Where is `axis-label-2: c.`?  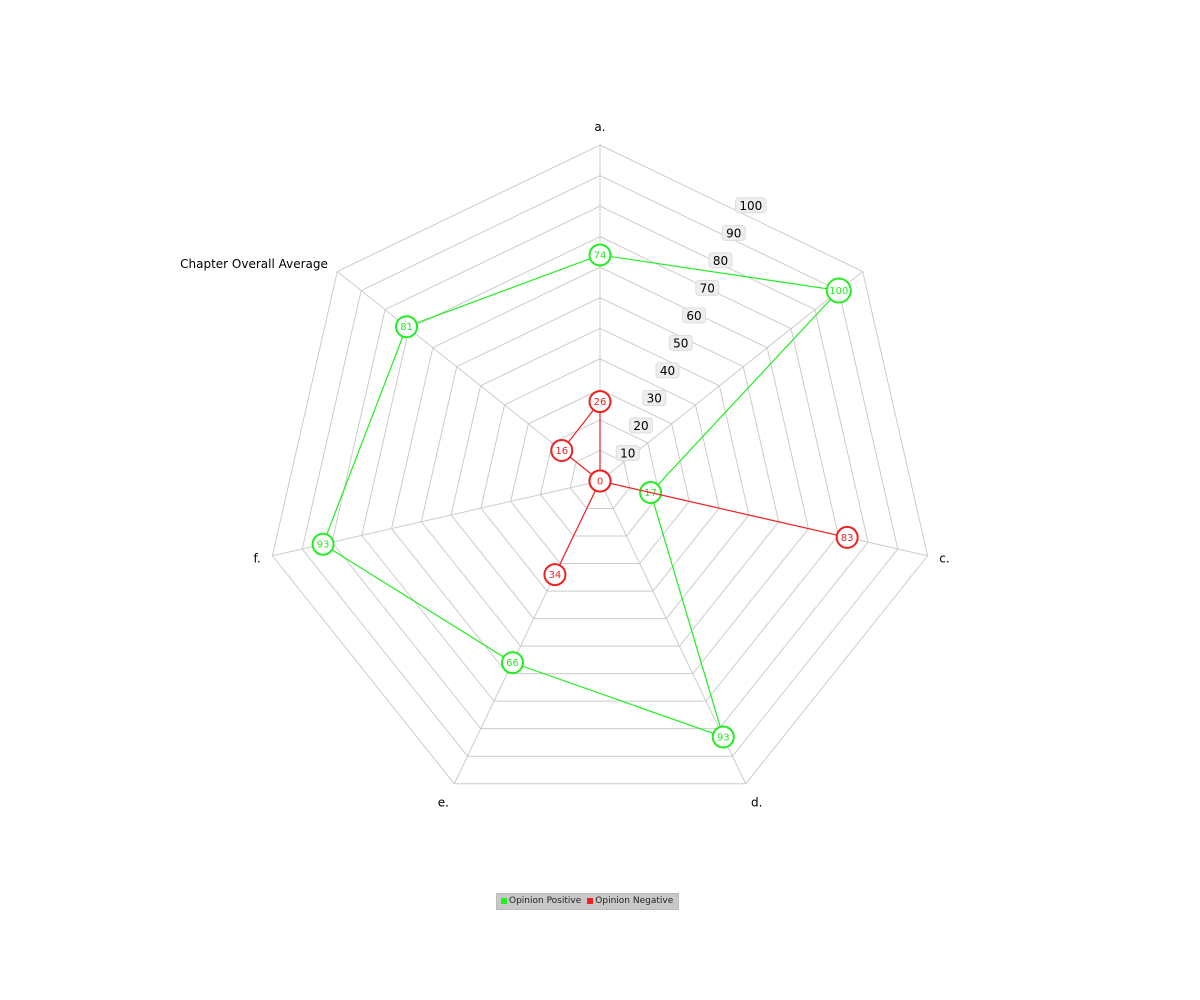 axis-label-2: c. is located at coordinates (944, 558).